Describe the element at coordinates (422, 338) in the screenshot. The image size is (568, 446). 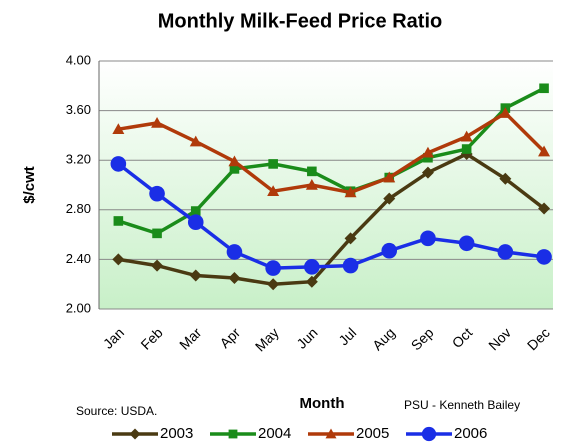
I see `x-tick-label: Sep` at that location.